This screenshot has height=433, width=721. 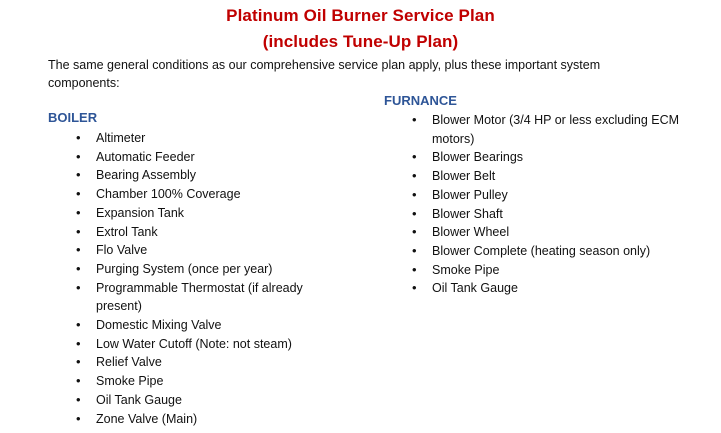 What do you see at coordinates (547, 251) in the screenshot?
I see `list-item: Blower Complete (heating season only)` at bounding box center [547, 251].